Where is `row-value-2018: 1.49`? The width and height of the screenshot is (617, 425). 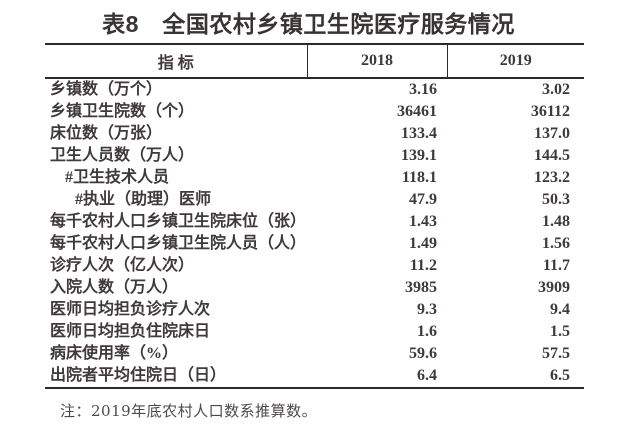 row-value-2018: 1.49 is located at coordinates (423, 243).